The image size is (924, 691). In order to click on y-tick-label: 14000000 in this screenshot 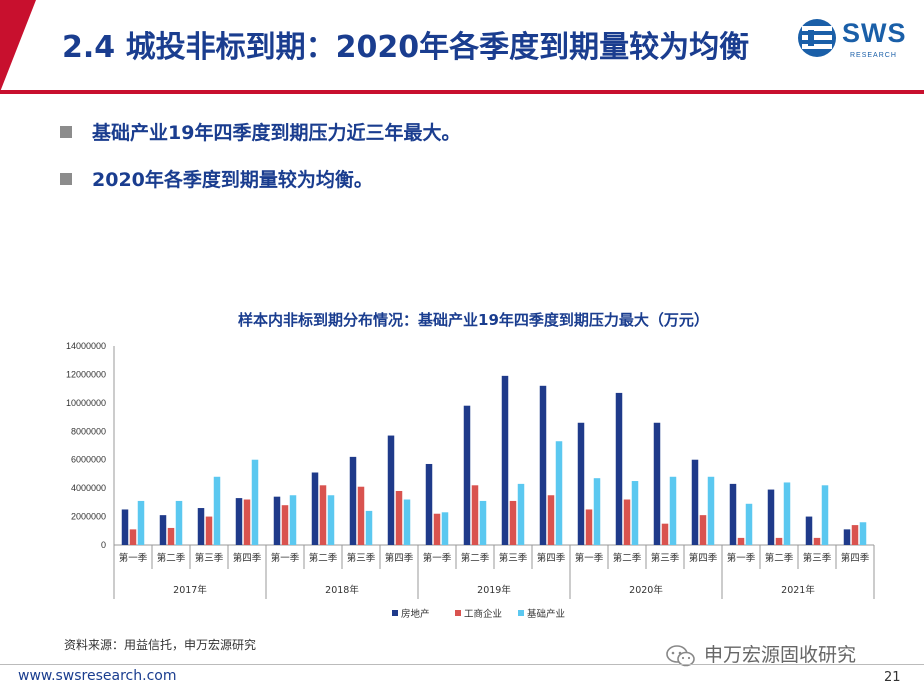, I will do `click(86, 346)`.